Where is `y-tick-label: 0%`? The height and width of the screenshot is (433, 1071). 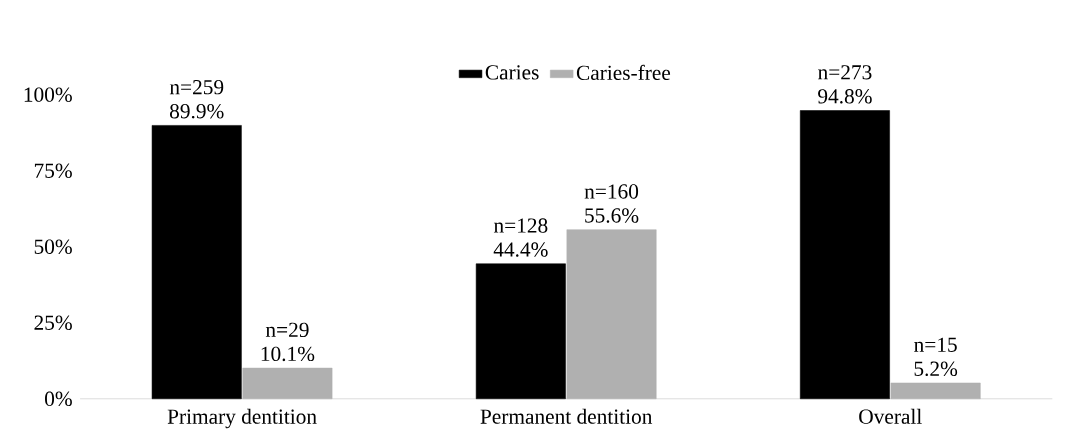 y-tick-label: 0% is located at coordinates (58, 398).